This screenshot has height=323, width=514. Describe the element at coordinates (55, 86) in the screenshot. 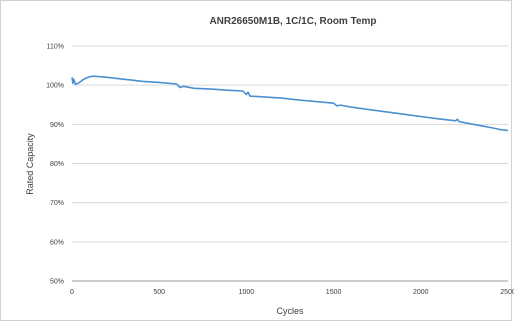

I see `y-tick-label: 100%` at that location.